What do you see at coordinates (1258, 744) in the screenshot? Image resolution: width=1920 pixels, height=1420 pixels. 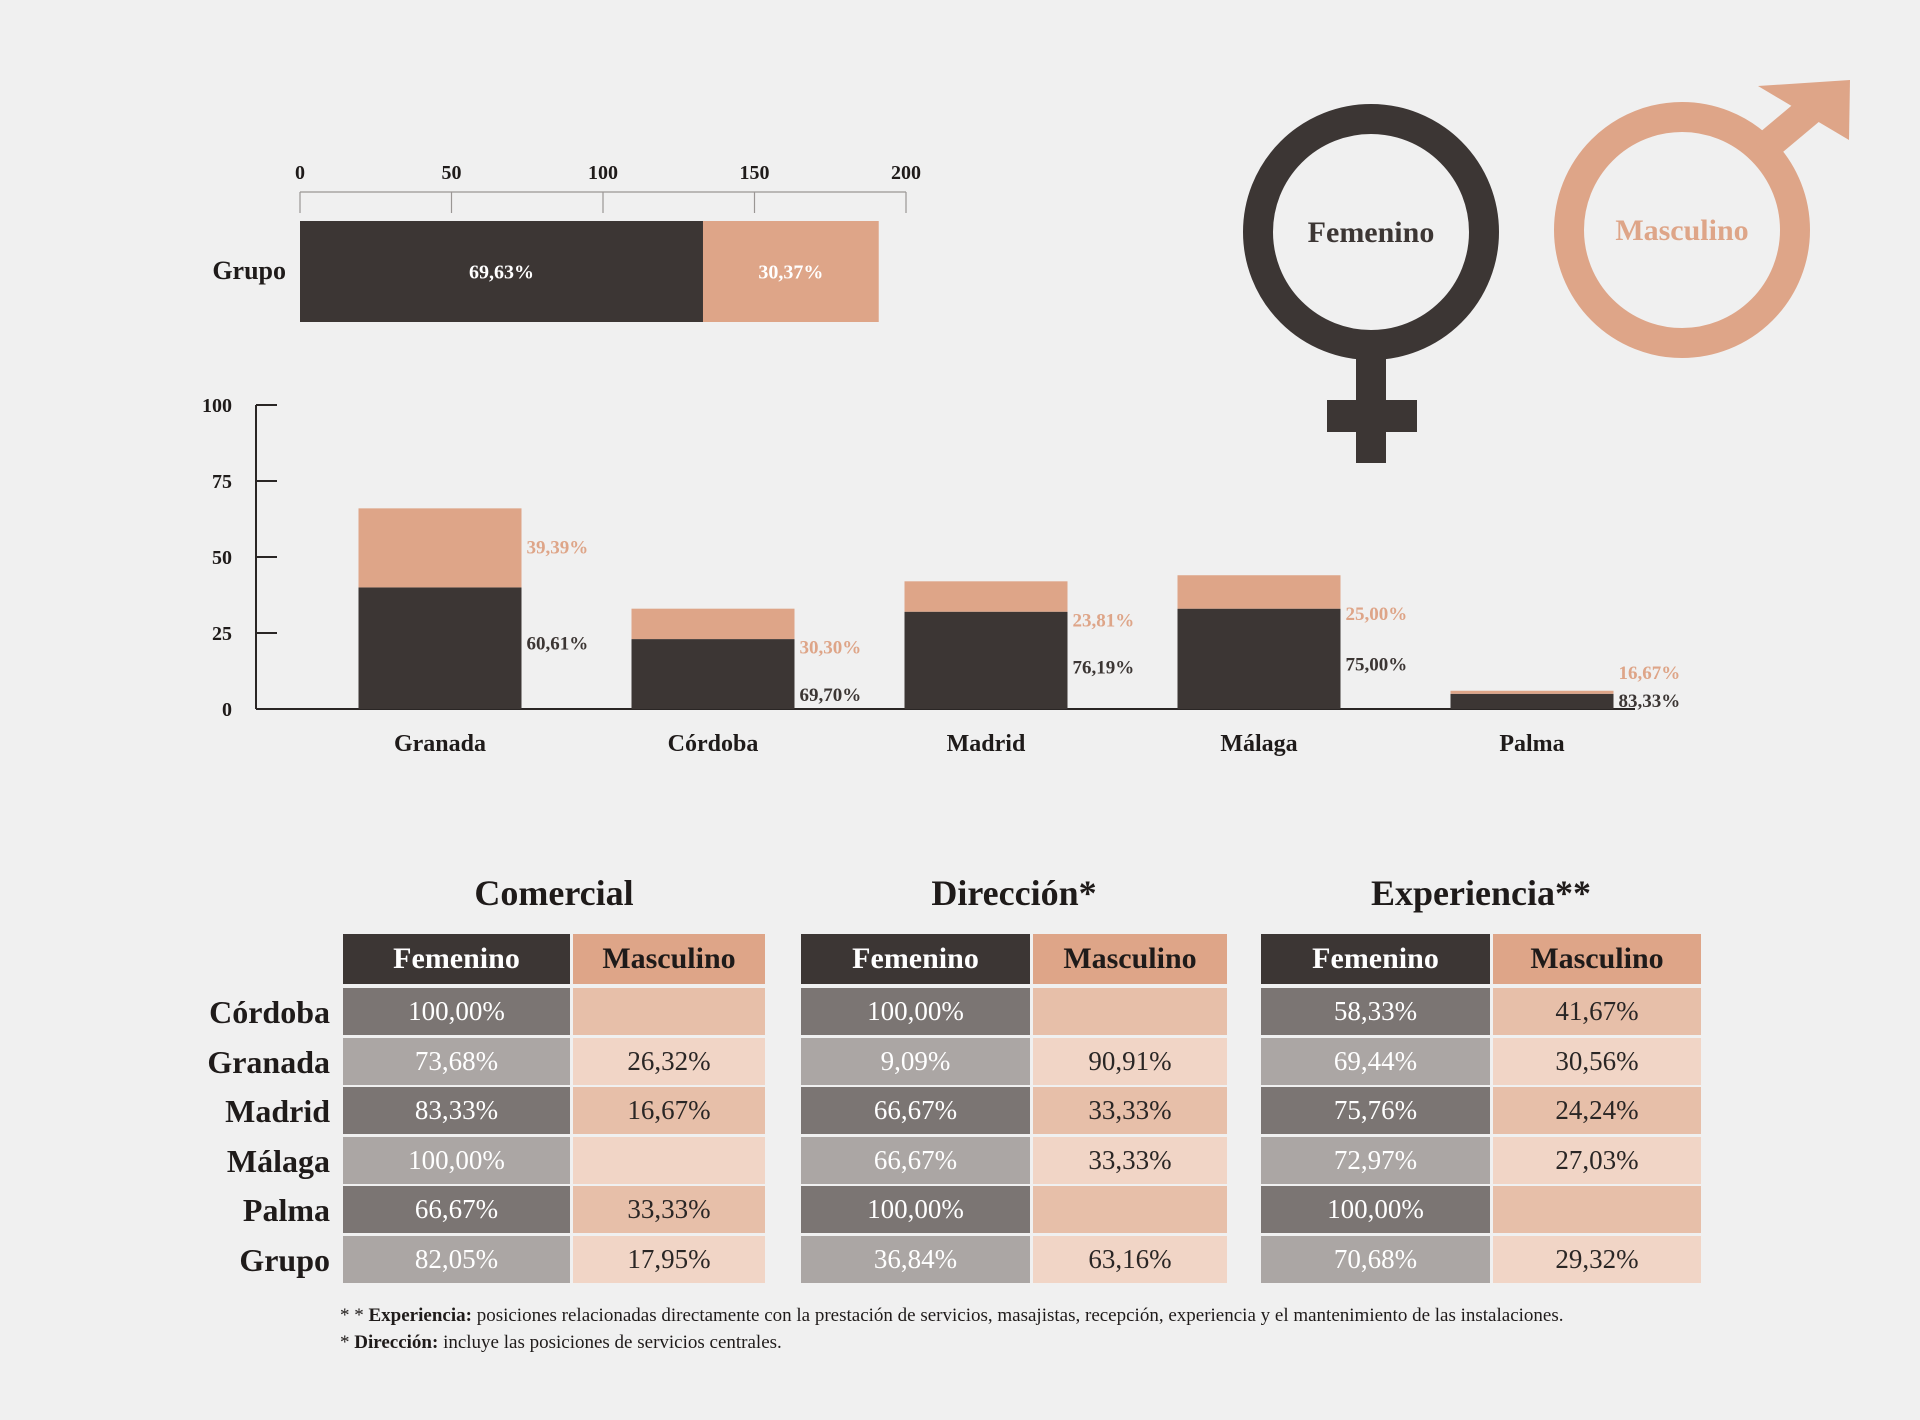 I see `category-label: Málaga` at bounding box center [1258, 744].